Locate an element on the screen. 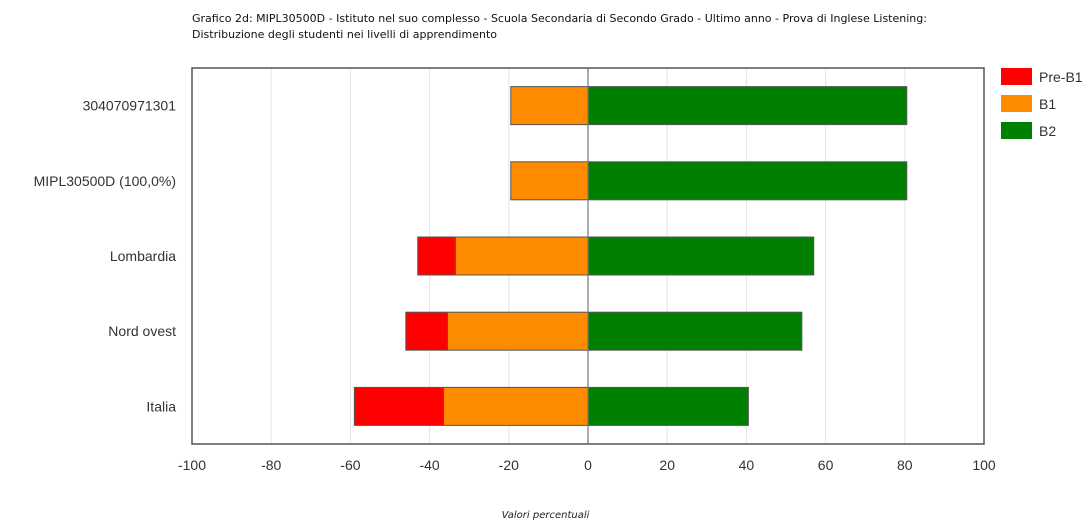 The height and width of the screenshot is (524, 1091). x-axis-label: Valori percentuali is located at coordinates (545, 515).